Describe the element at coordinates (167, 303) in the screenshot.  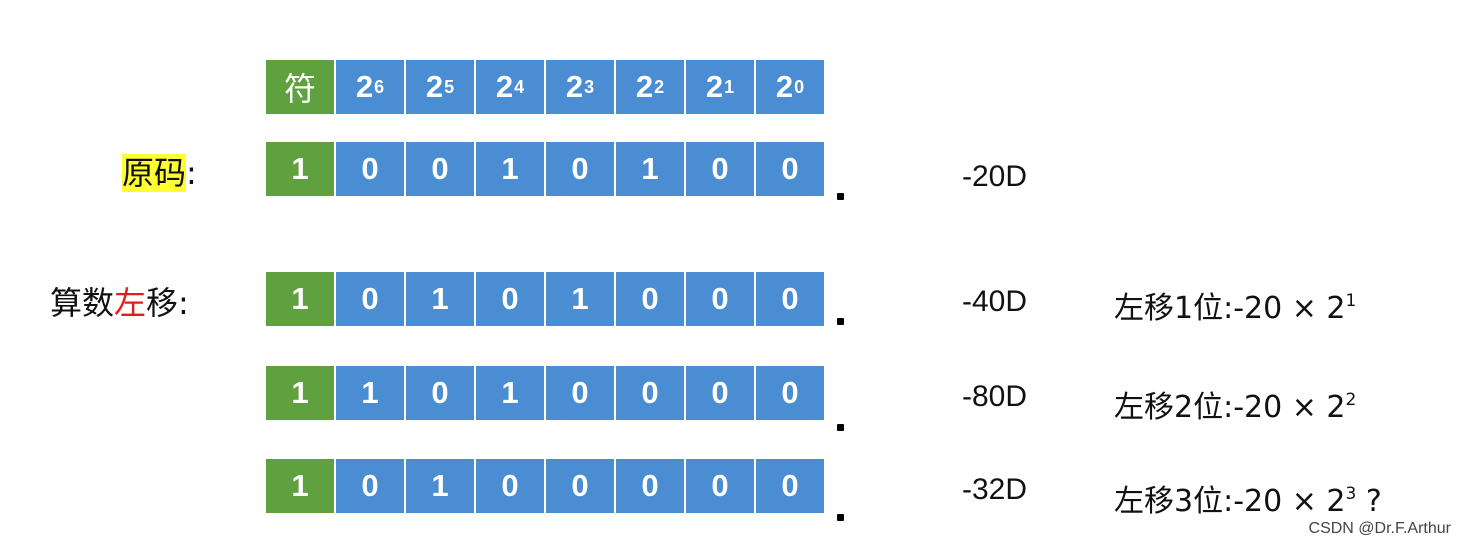
I see `shift-suffix: 移:` at that location.